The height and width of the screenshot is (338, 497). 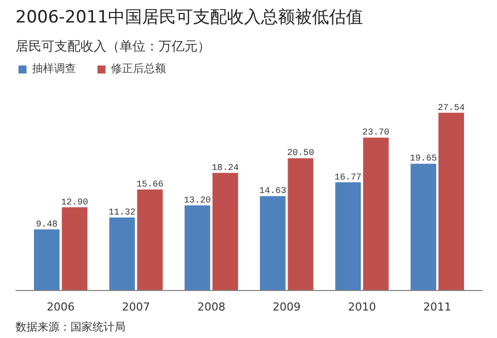 I want to click on data-label: 11.32, so click(x=122, y=212).